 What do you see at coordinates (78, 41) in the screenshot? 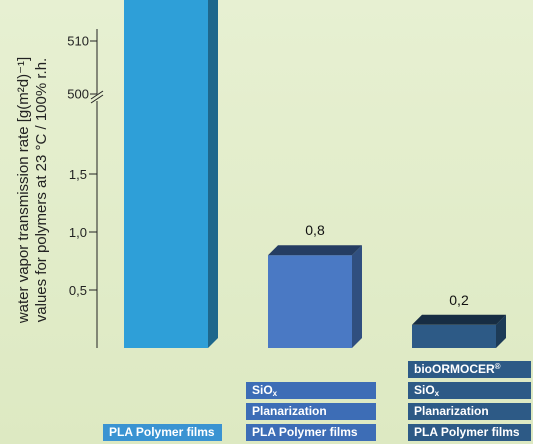
I see `y-tick-label: 510` at bounding box center [78, 41].